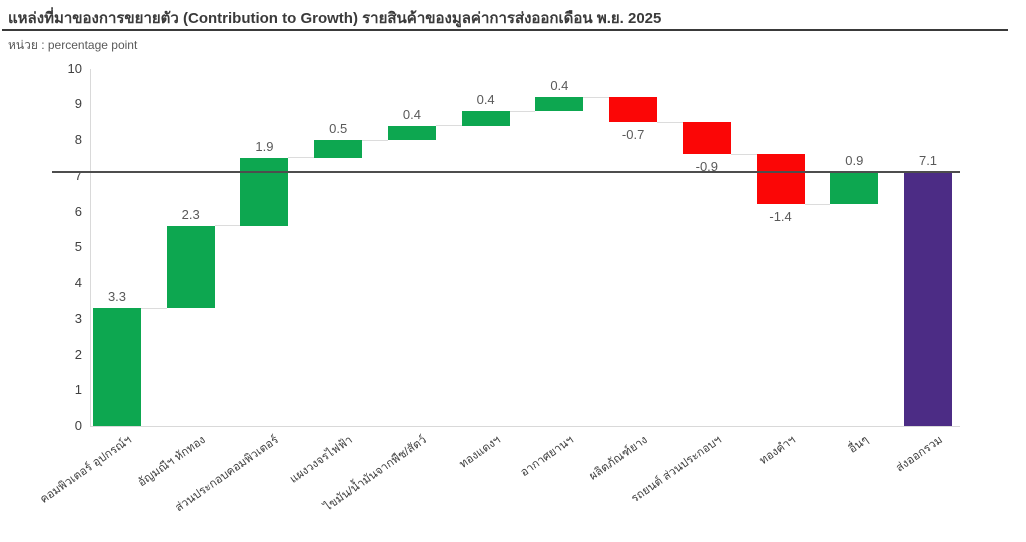 The image size is (1026, 542). Describe the element at coordinates (74, 68) in the screenshot. I see `y-axis-tick-label: 10` at that location.